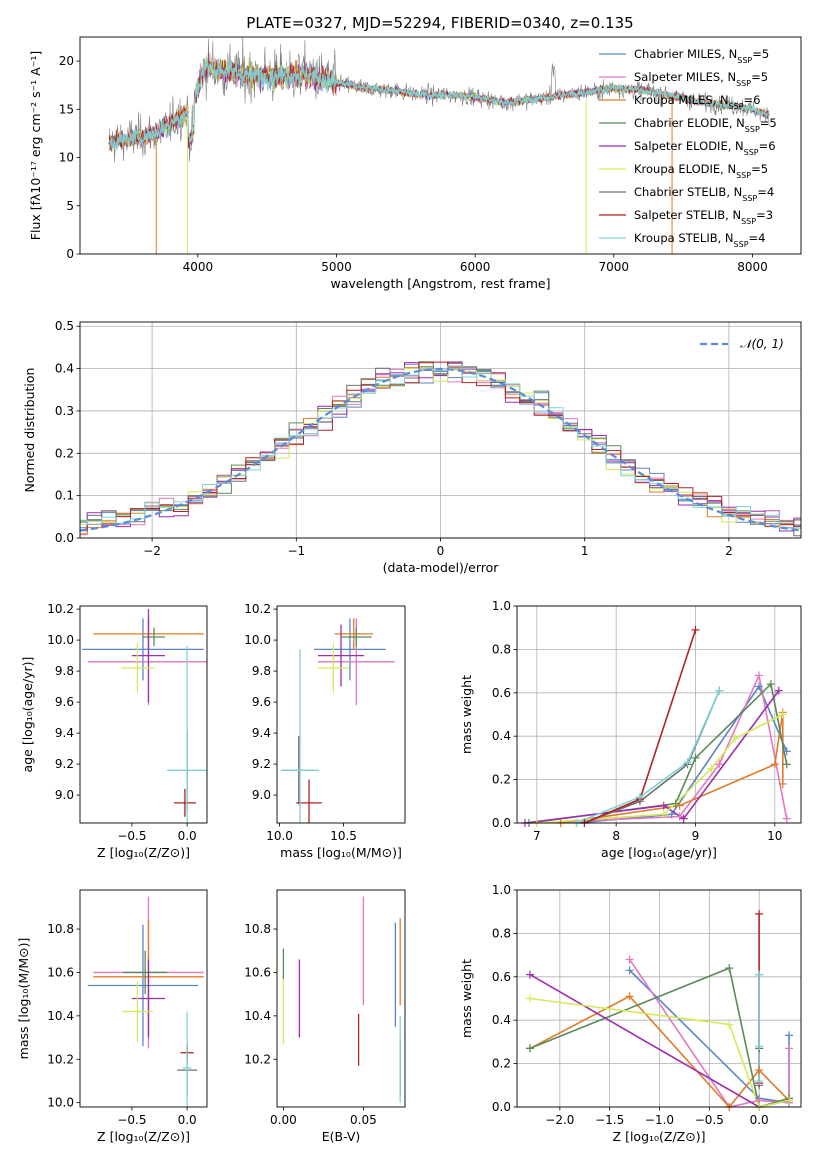 The height and width of the screenshot is (1170, 819). What do you see at coordinates (66, 158) in the screenshot?
I see `y-tick-label: 10` at bounding box center [66, 158].